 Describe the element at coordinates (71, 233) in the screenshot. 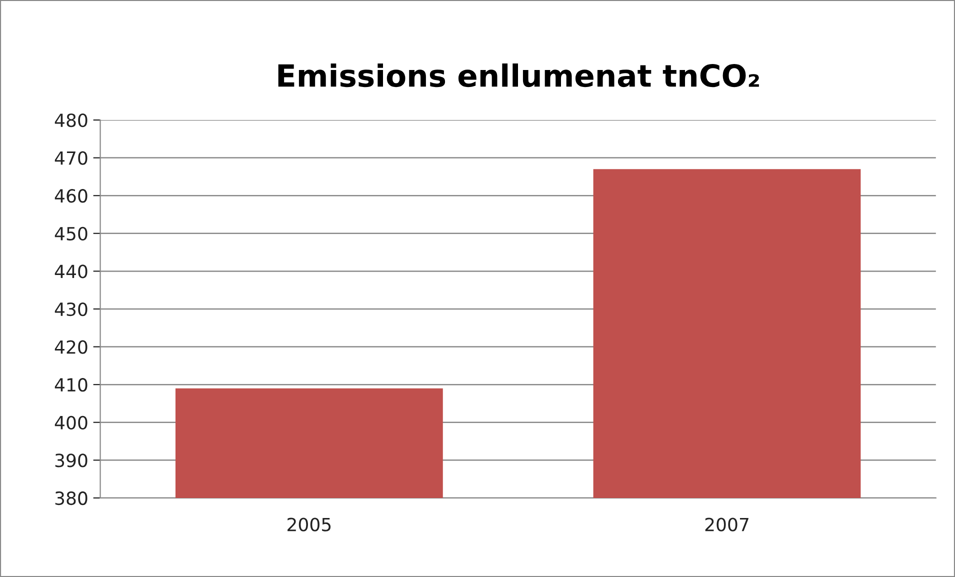

I see `y-tick-label: 450` at that location.